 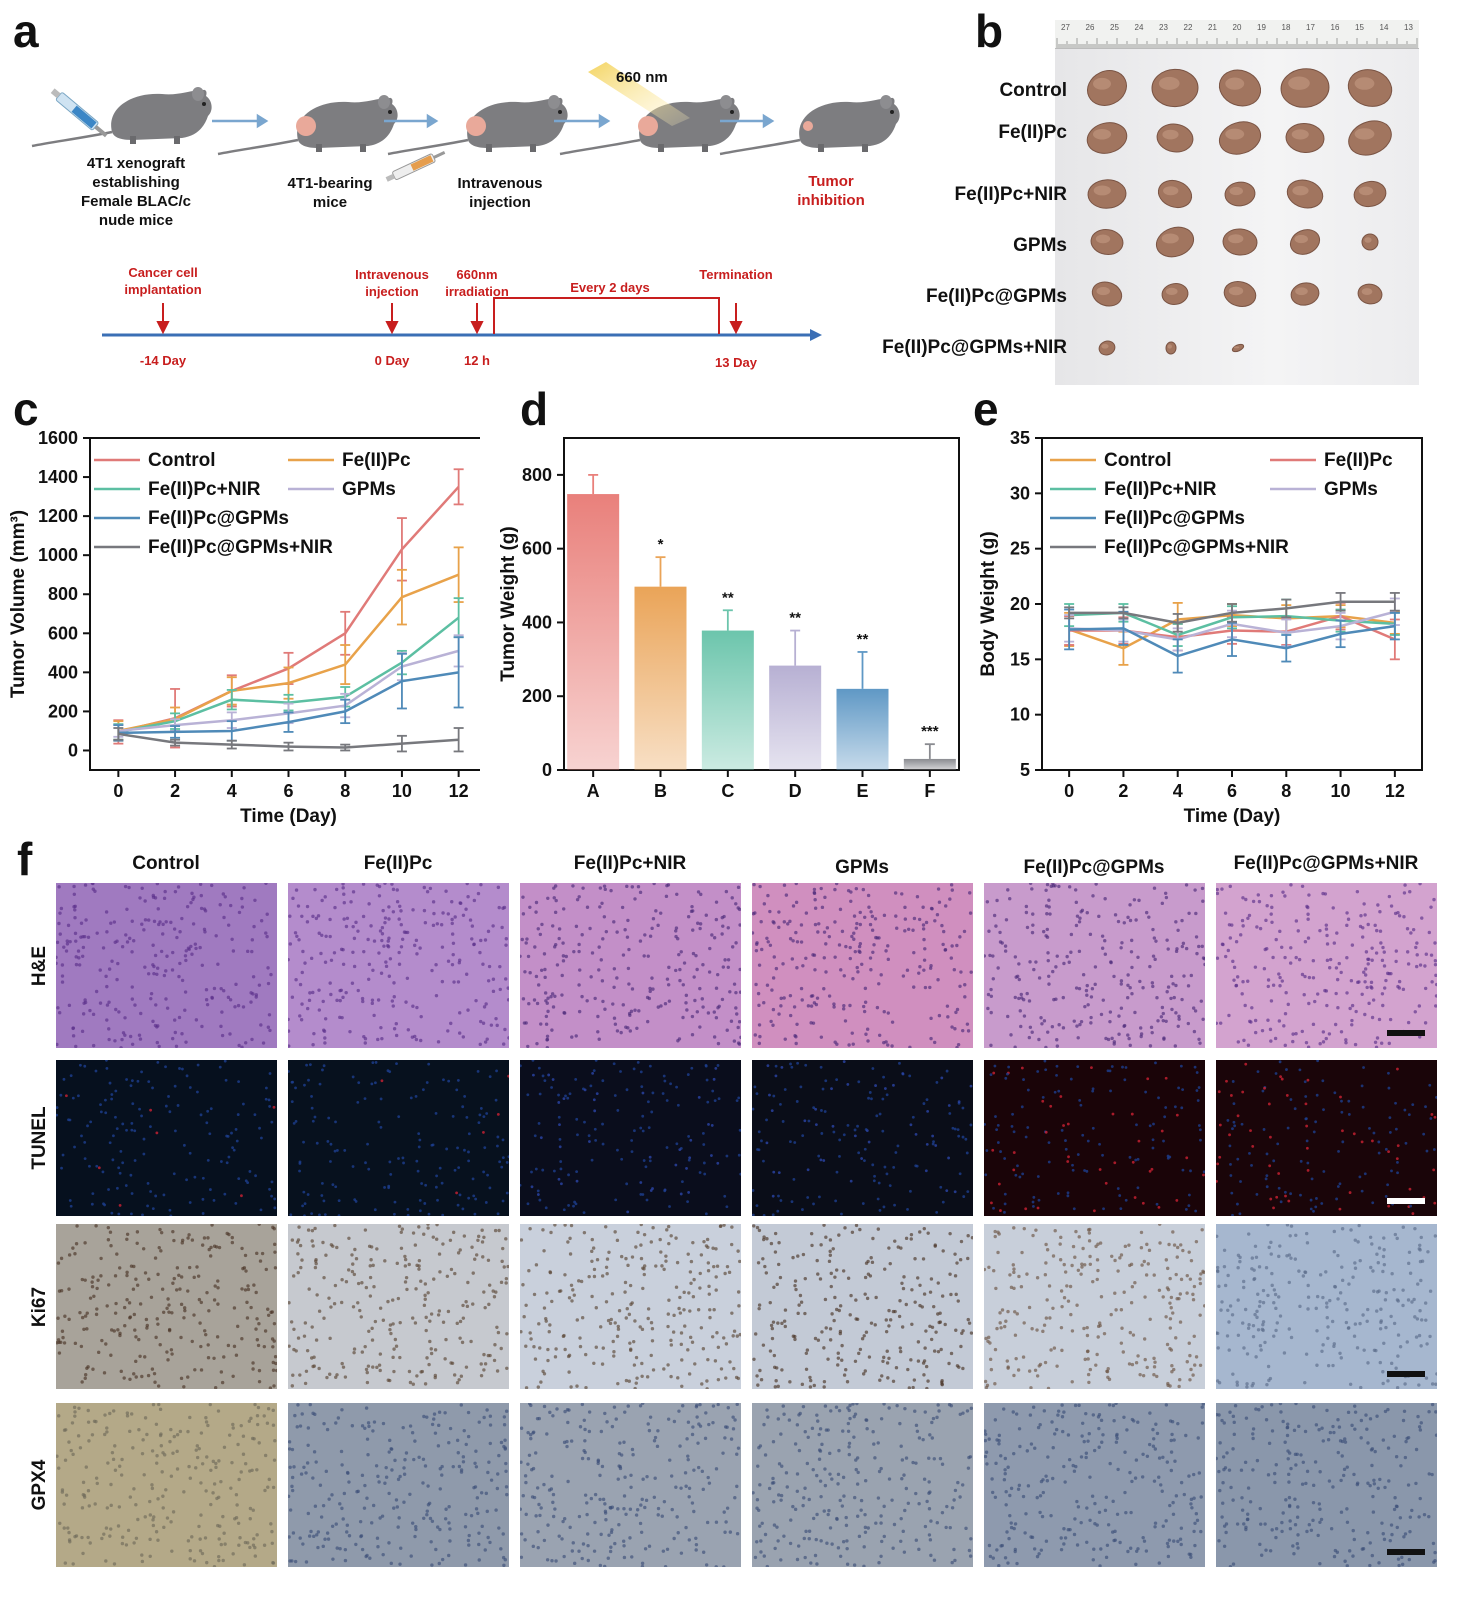 I want to click on bar, so click(x=795, y=717).